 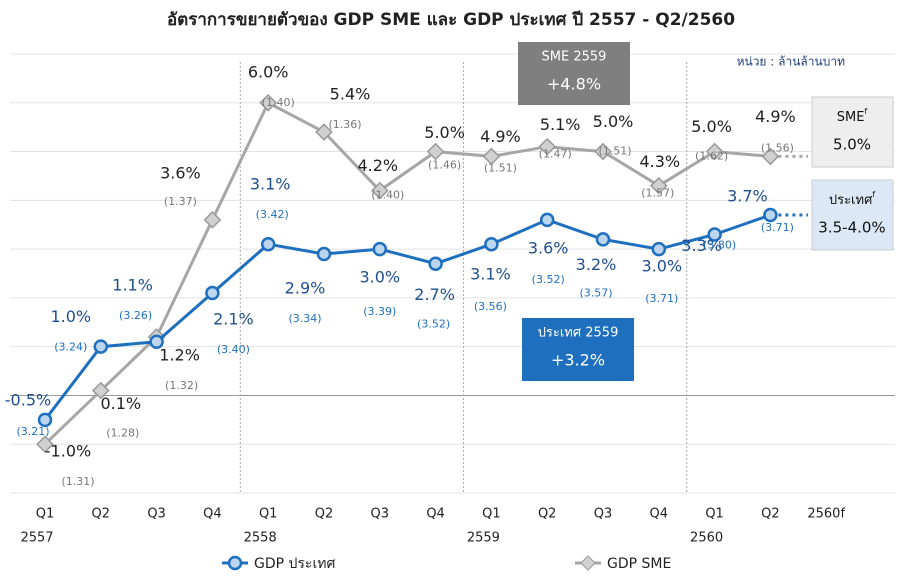 I want to click on legend-label: GDP SME, so click(x=639, y=564).